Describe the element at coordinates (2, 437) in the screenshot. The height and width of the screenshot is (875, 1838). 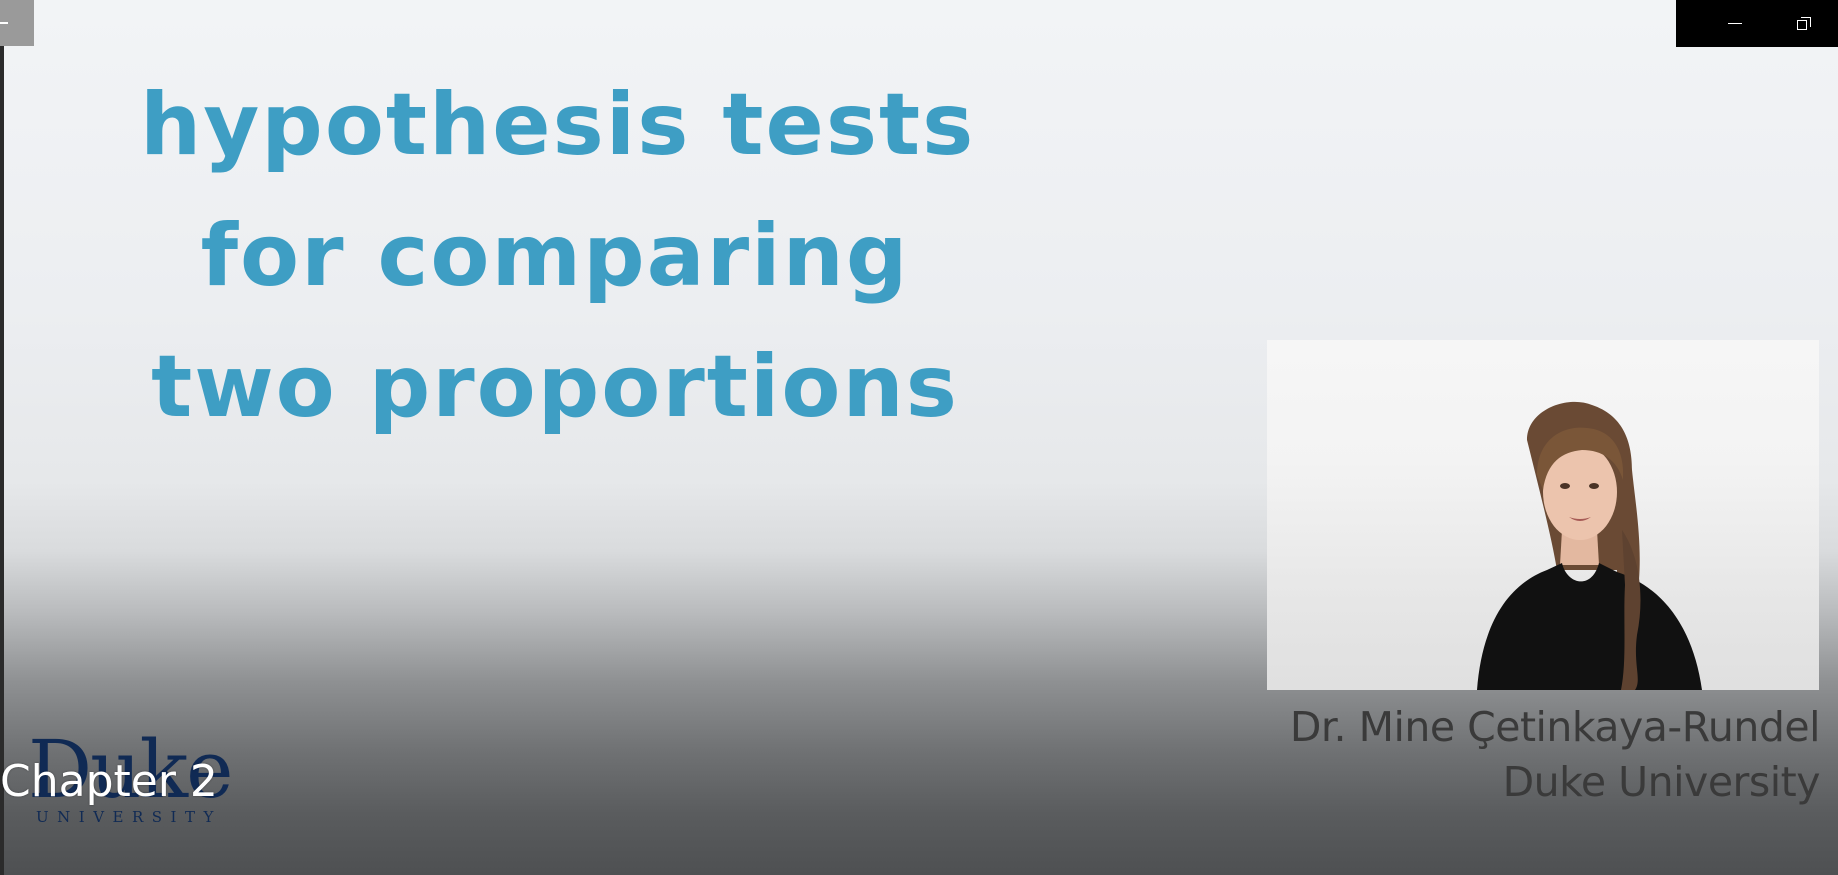
I see `left-edge` at that location.